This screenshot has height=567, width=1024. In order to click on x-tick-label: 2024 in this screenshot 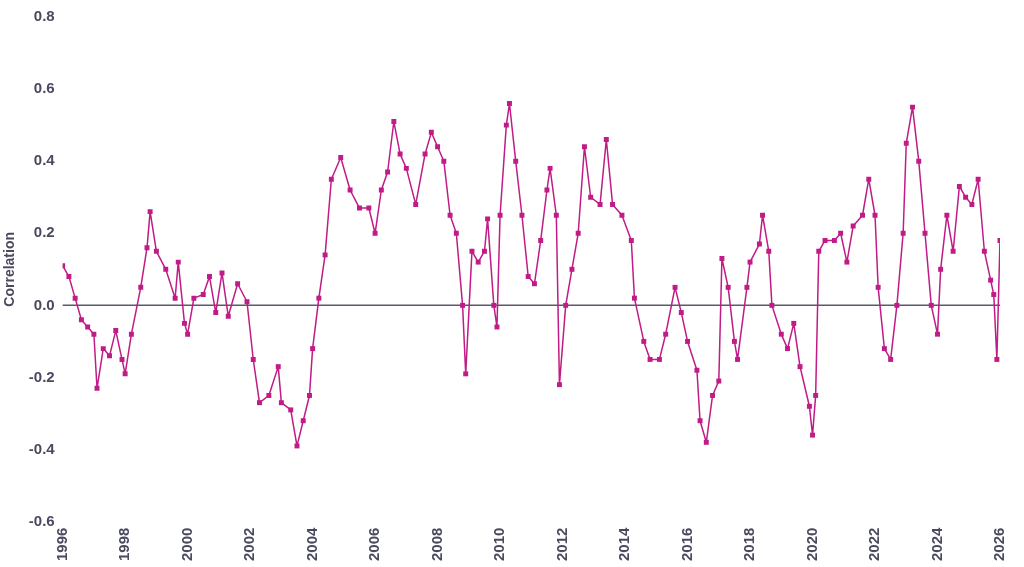, I will do `click(936, 544)`.